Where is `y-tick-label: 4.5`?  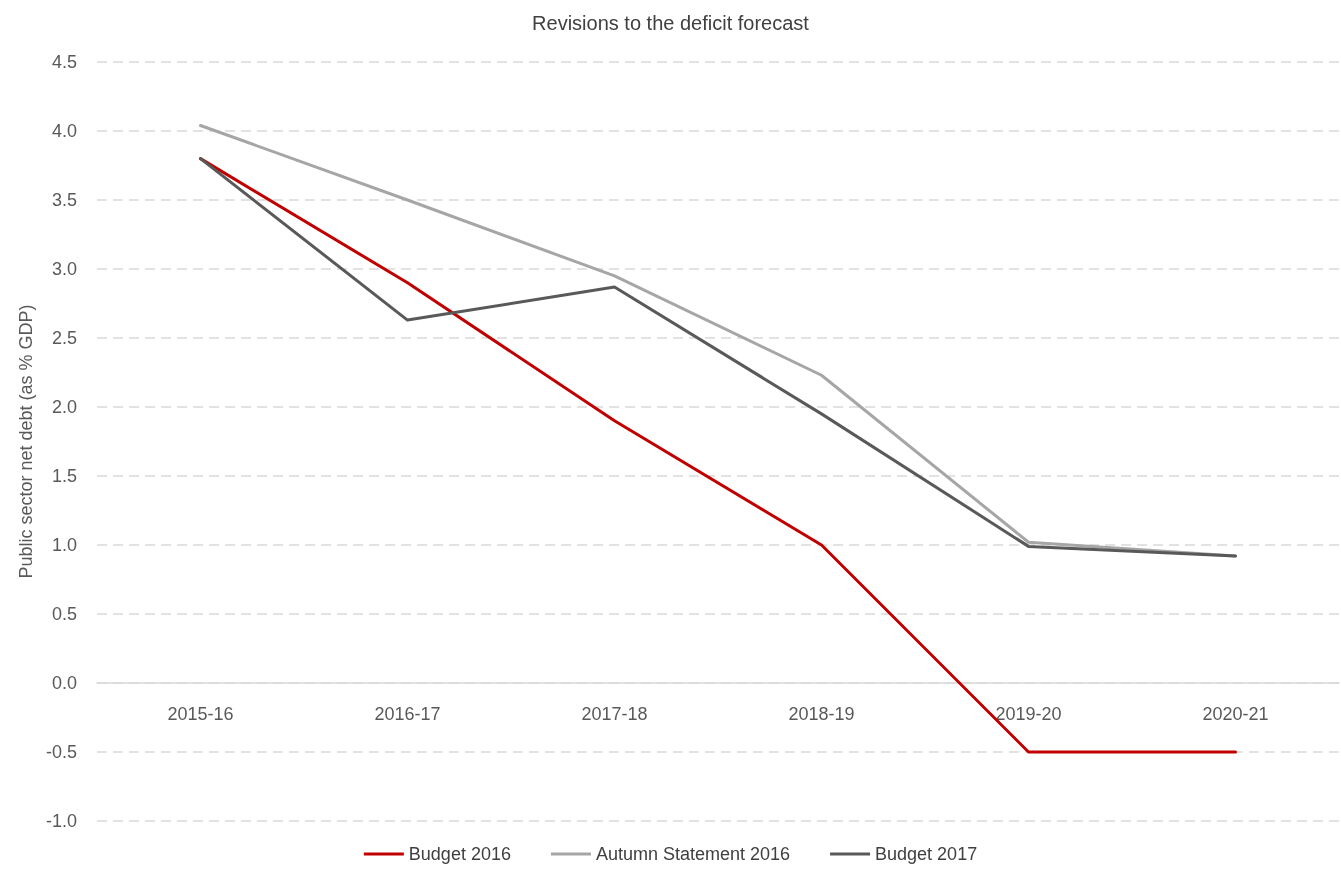
y-tick-label: 4.5 is located at coordinates (64, 62).